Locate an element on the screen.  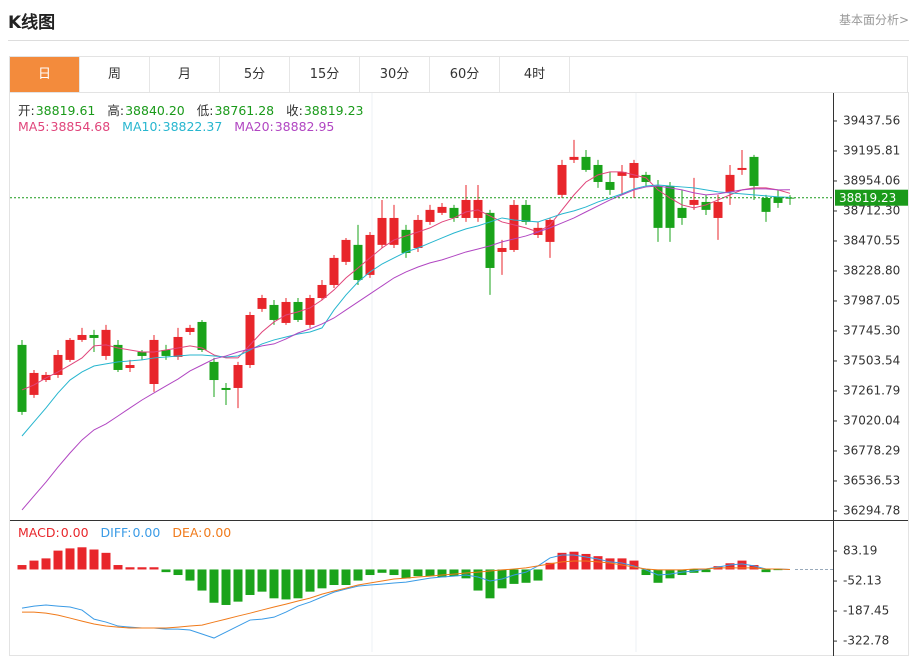
macd-legend: MACD:0.00 DIFF:0.00 DEA:0.00 is located at coordinates (130, 532).